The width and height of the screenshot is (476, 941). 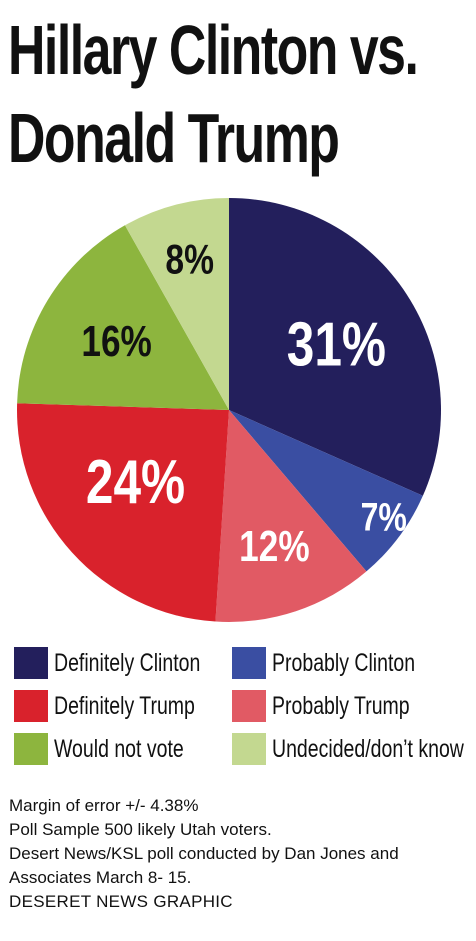 I want to click on legend-row: Definitely Clinton Probably Clinton, so click(x=241, y=663).